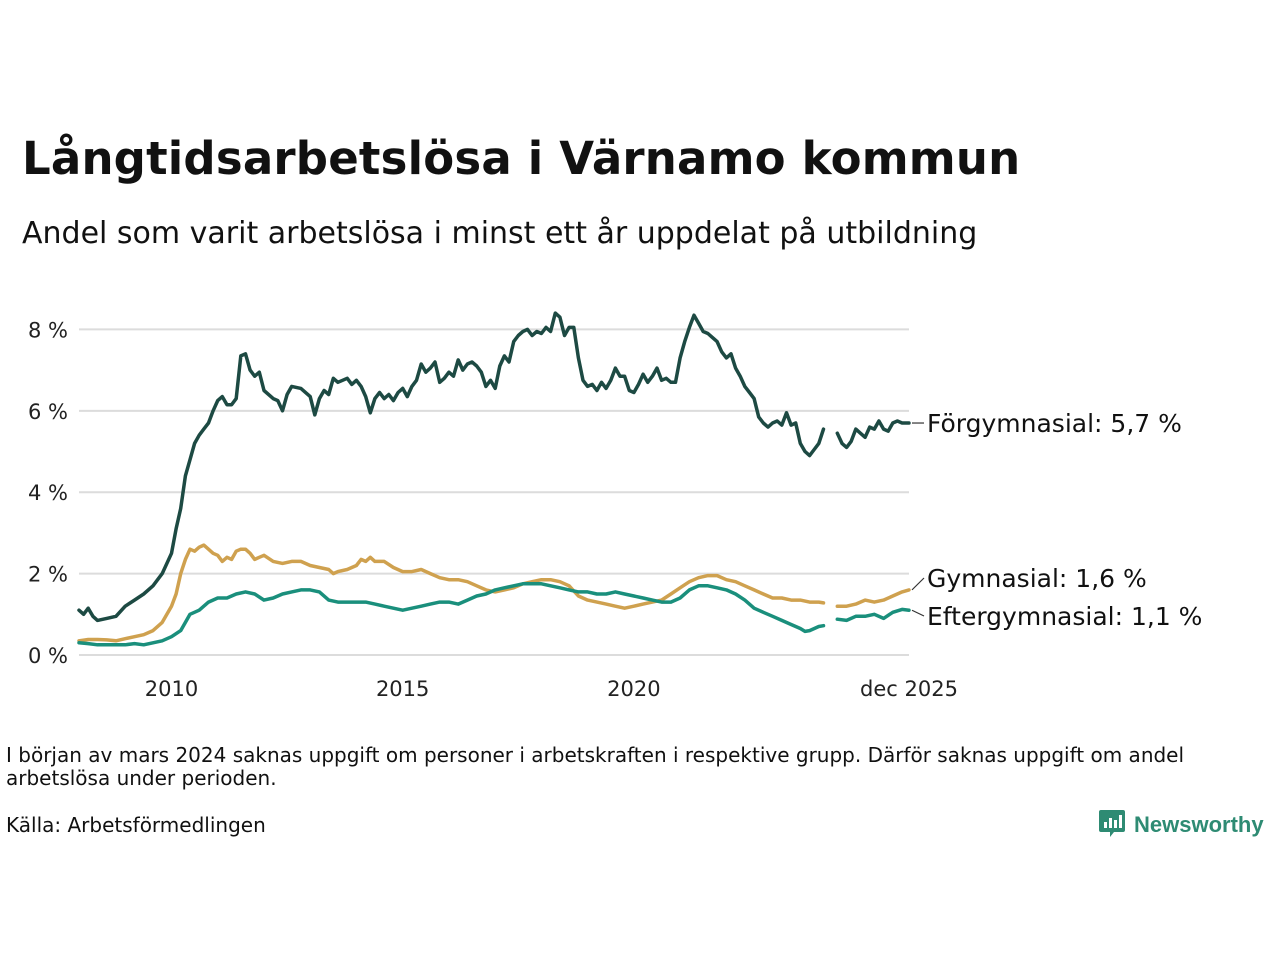  Describe the element at coordinates (402, 689) in the screenshot. I see `x-tick-label: 2015` at that location.